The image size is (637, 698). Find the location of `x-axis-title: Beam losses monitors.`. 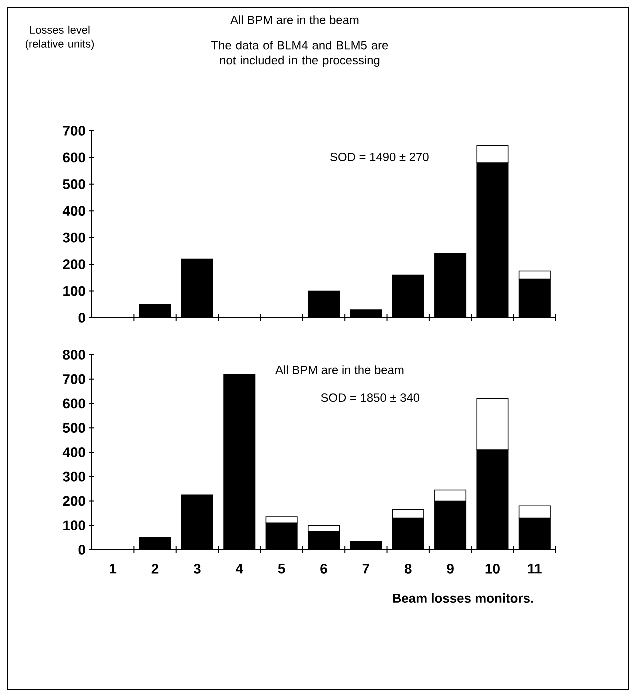

x-axis-title: Beam losses monitors. is located at coordinates (463, 599).